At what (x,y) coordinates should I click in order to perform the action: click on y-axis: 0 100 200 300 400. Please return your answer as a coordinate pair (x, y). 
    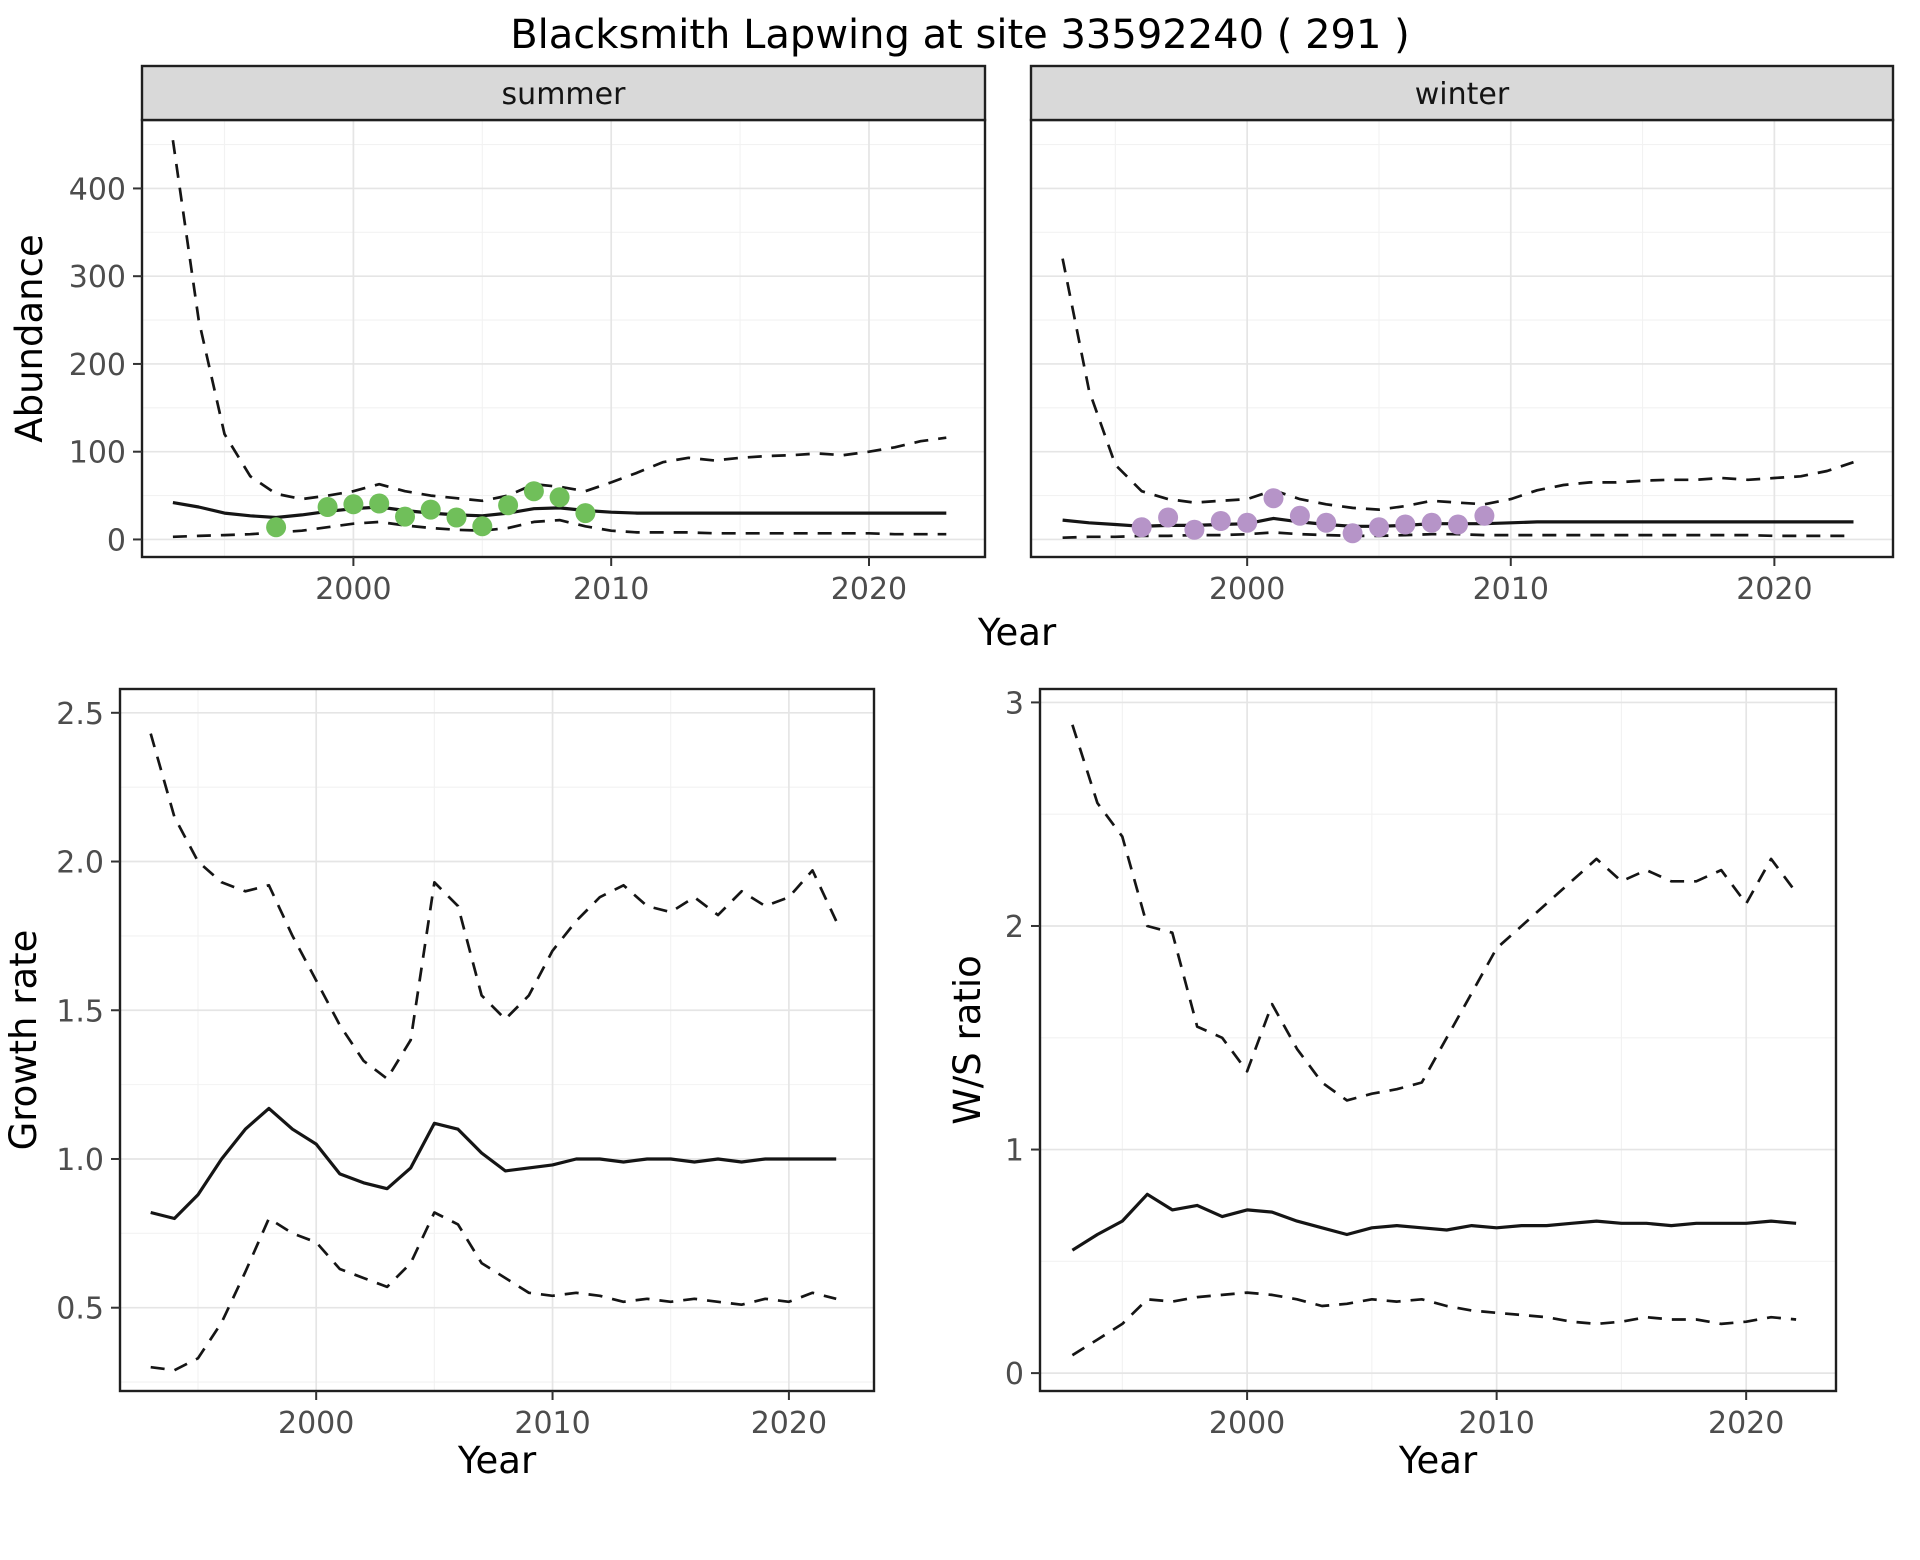
    Looking at the image, I should click on (105, 365).